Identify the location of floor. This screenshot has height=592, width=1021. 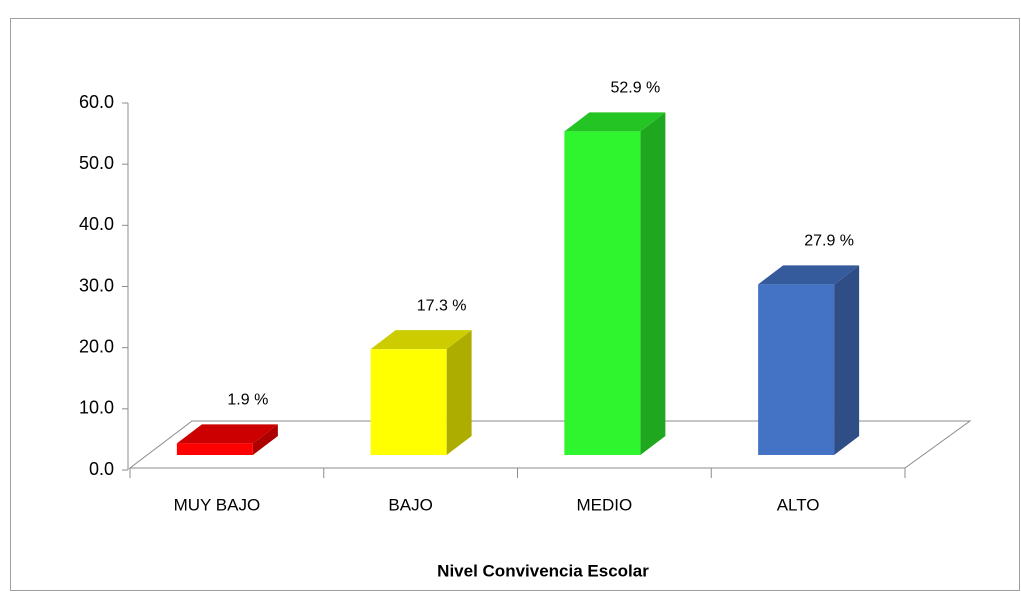
(550, 444).